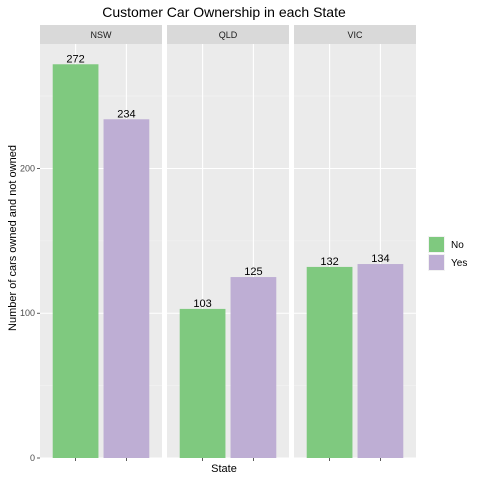 The width and height of the screenshot is (480, 480). Describe the element at coordinates (457, 245) in the screenshot. I see `legend-label: No` at that location.